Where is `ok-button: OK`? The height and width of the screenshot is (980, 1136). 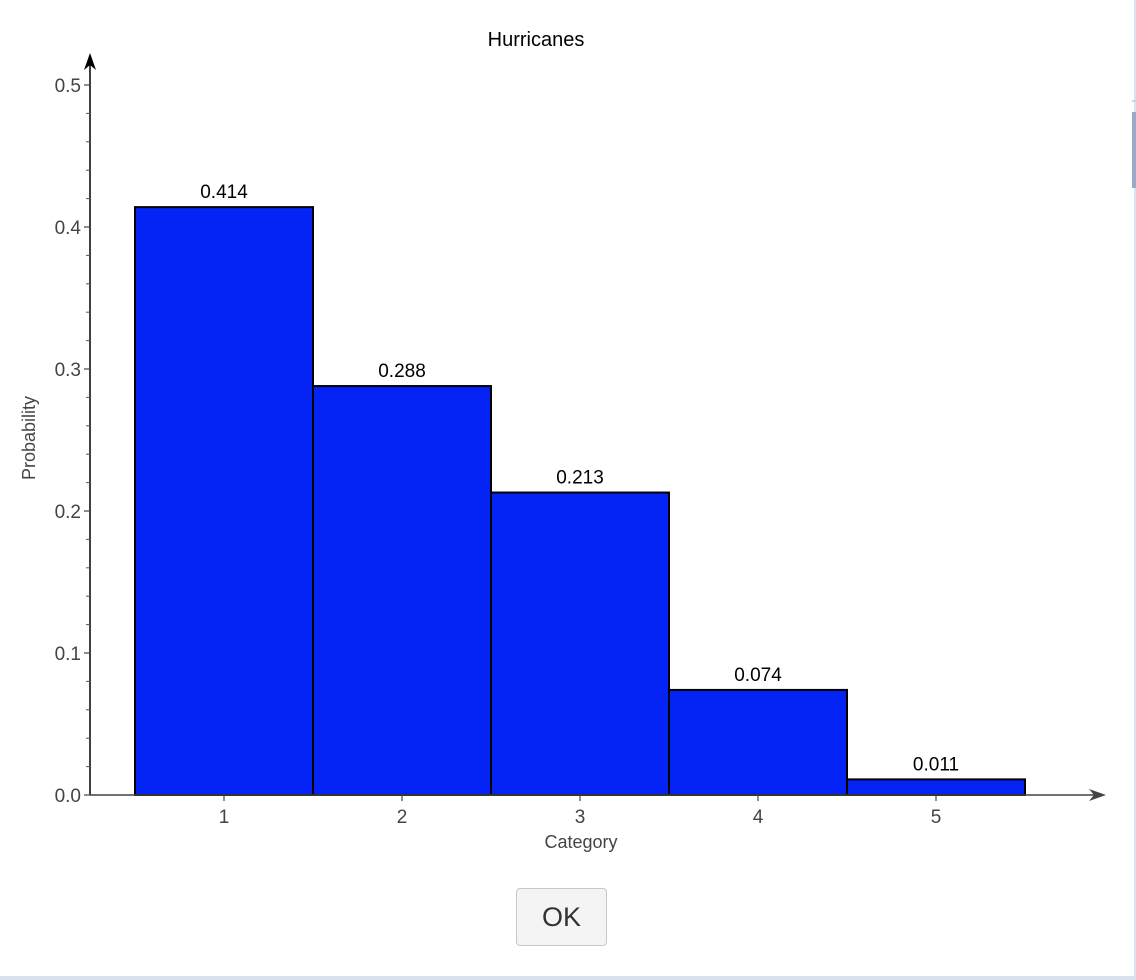 ok-button: OK is located at coordinates (561, 917).